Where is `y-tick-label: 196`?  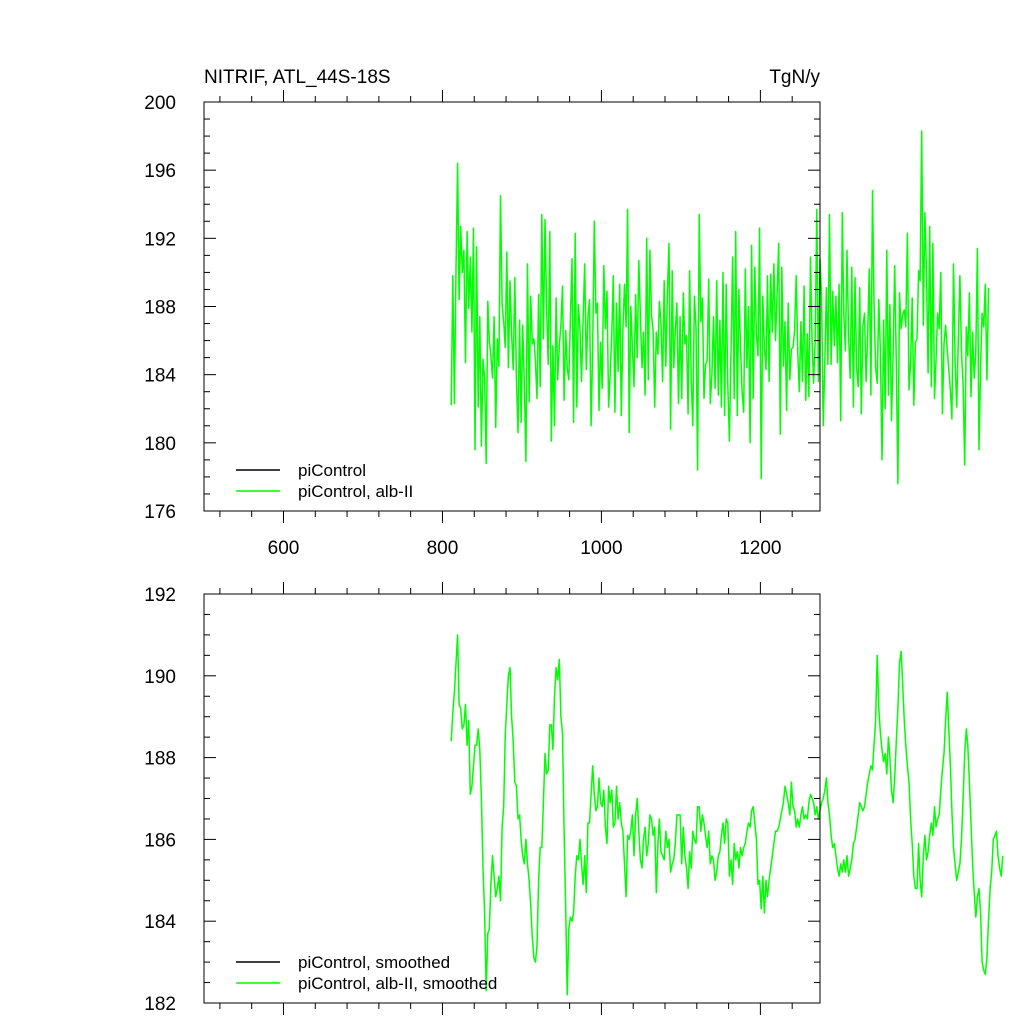 y-tick-label: 196 is located at coordinates (160, 171).